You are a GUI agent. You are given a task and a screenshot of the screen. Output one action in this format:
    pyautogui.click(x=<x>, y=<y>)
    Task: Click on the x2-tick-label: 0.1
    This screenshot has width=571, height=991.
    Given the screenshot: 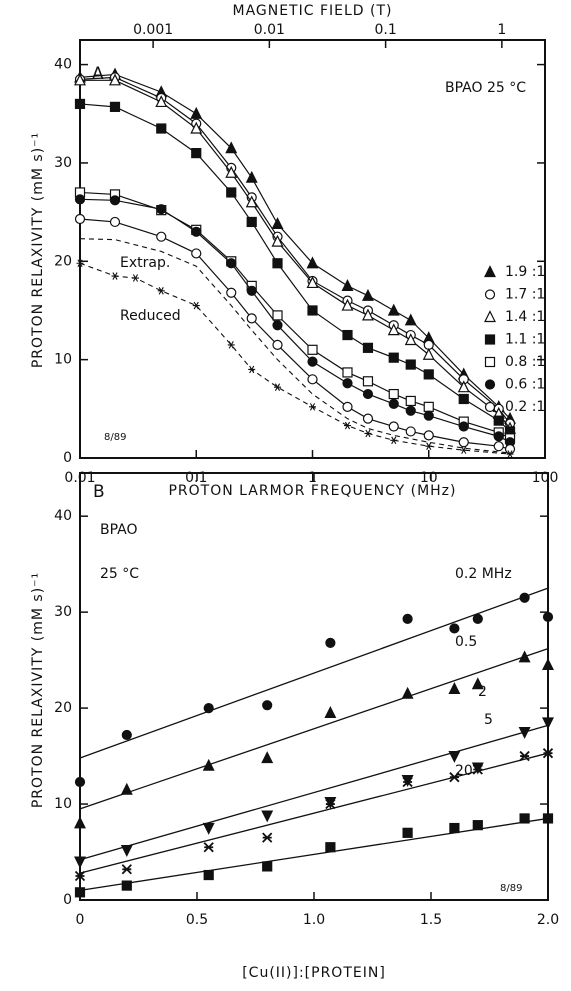 What is the action you would take?
    pyautogui.click(x=385, y=30)
    